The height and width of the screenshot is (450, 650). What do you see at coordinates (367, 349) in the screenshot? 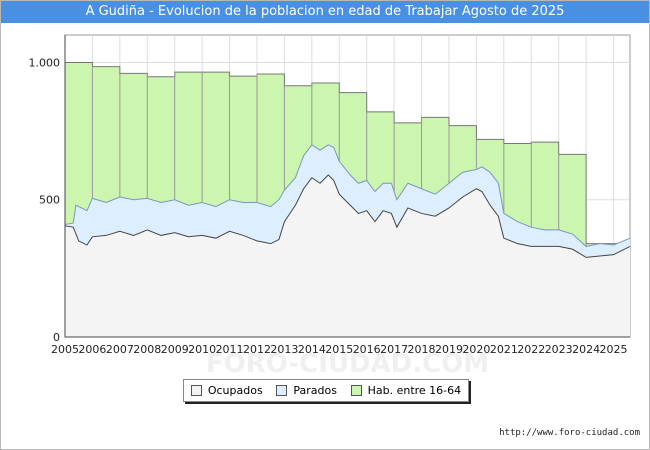
I see `x-tick-label: 2016` at bounding box center [367, 349].